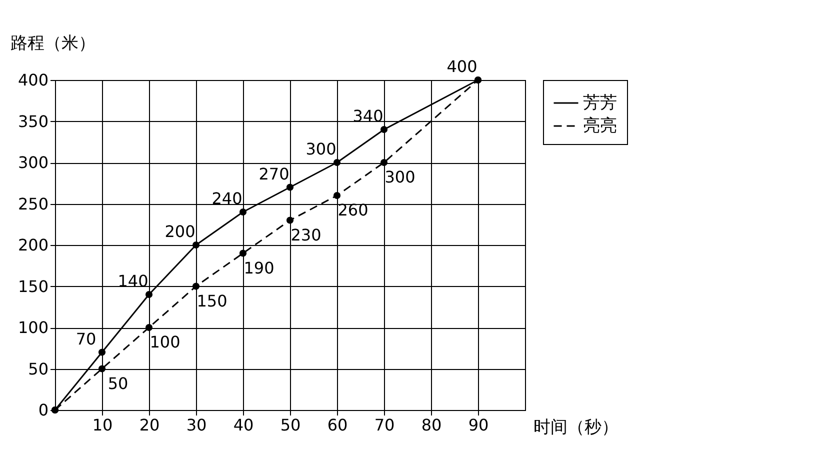 This screenshot has height=449, width=816. What do you see at coordinates (462, 66) in the screenshot?
I see `data-label: 400` at bounding box center [462, 66].